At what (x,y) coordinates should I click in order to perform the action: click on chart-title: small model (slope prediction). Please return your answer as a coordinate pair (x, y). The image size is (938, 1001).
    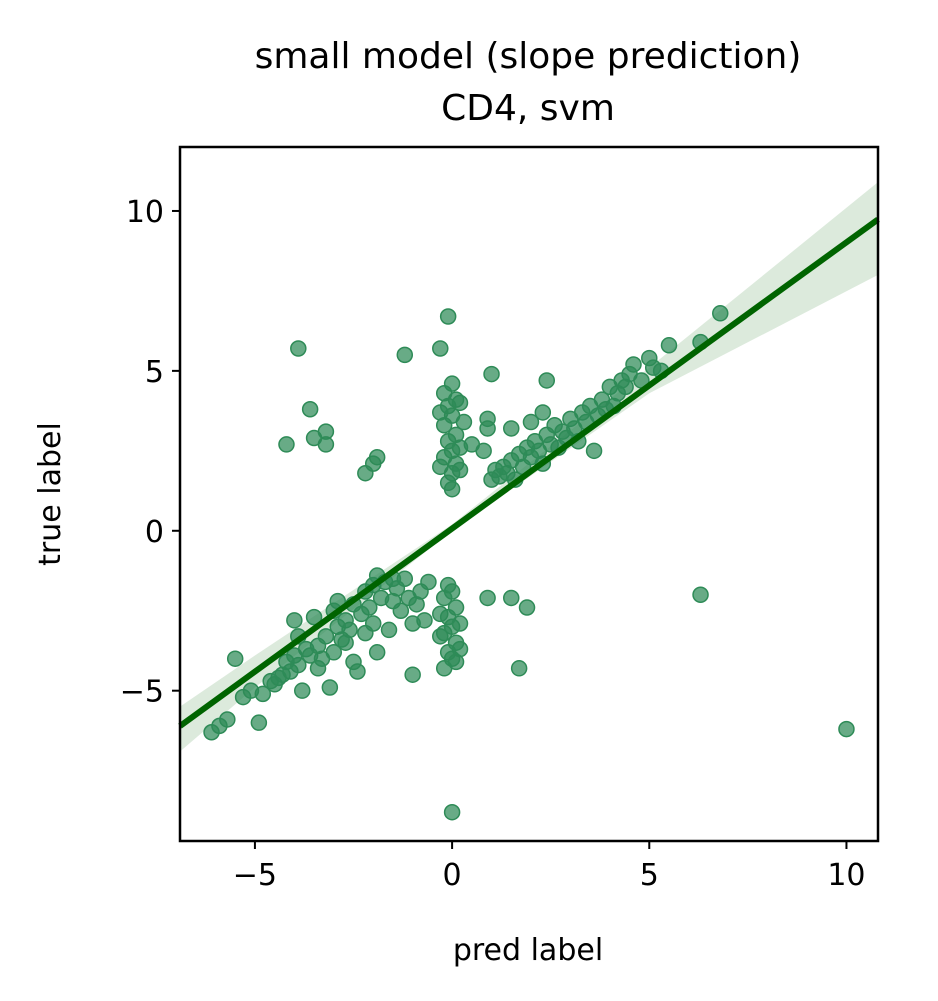
    Looking at the image, I should click on (528, 56).